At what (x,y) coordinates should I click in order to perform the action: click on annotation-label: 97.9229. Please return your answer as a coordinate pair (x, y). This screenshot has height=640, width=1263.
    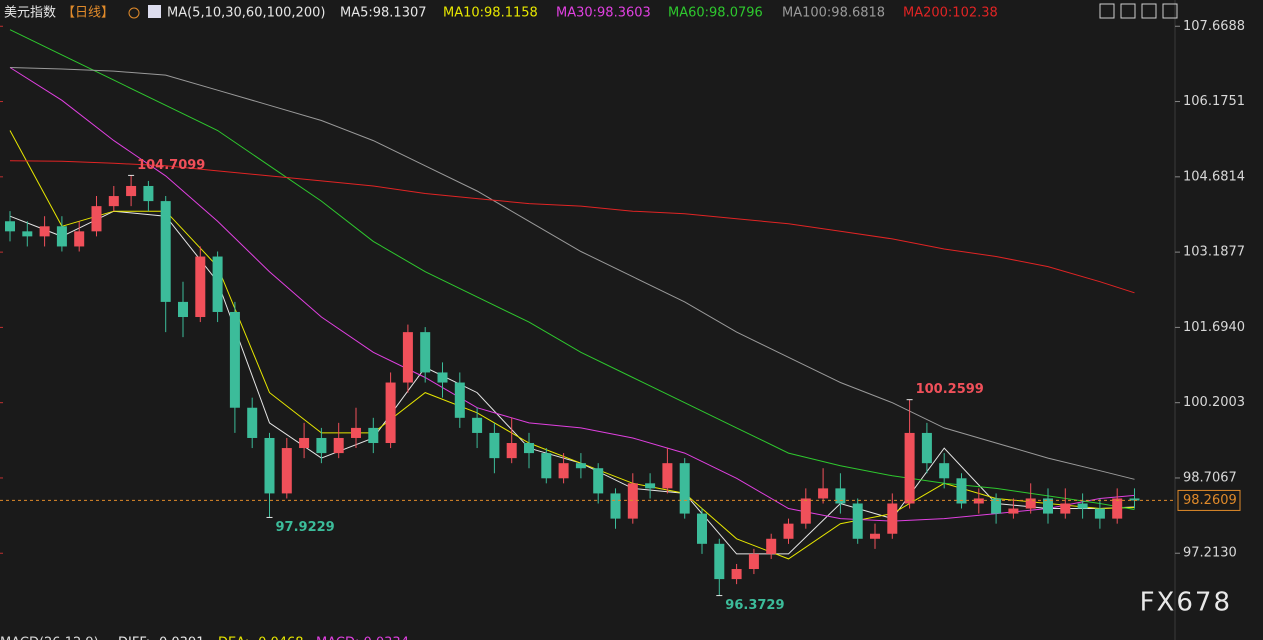
    Looking at the image, I should click on (305, 527).